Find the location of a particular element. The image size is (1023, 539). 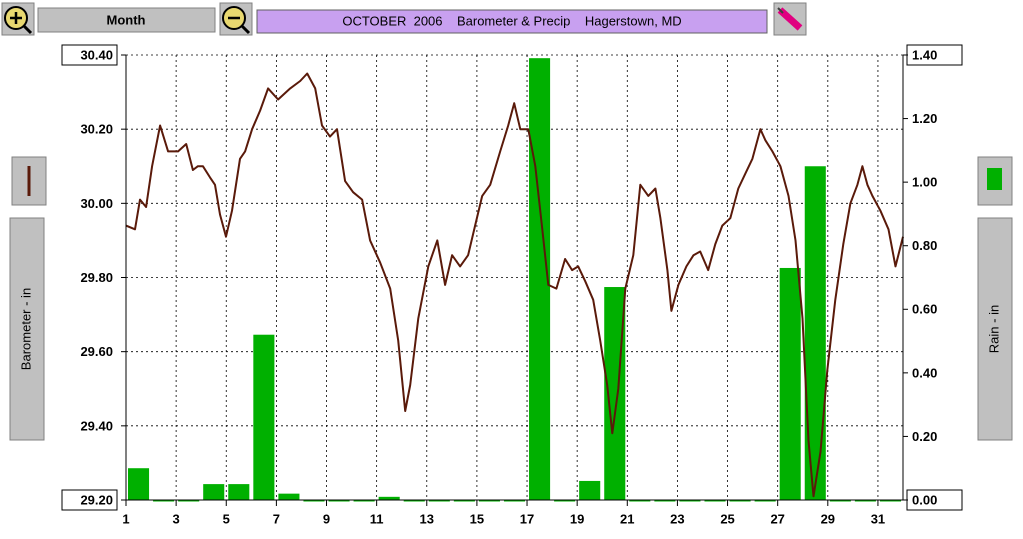

y-tick-label: 29.80 is located at coordinates (96, 277).